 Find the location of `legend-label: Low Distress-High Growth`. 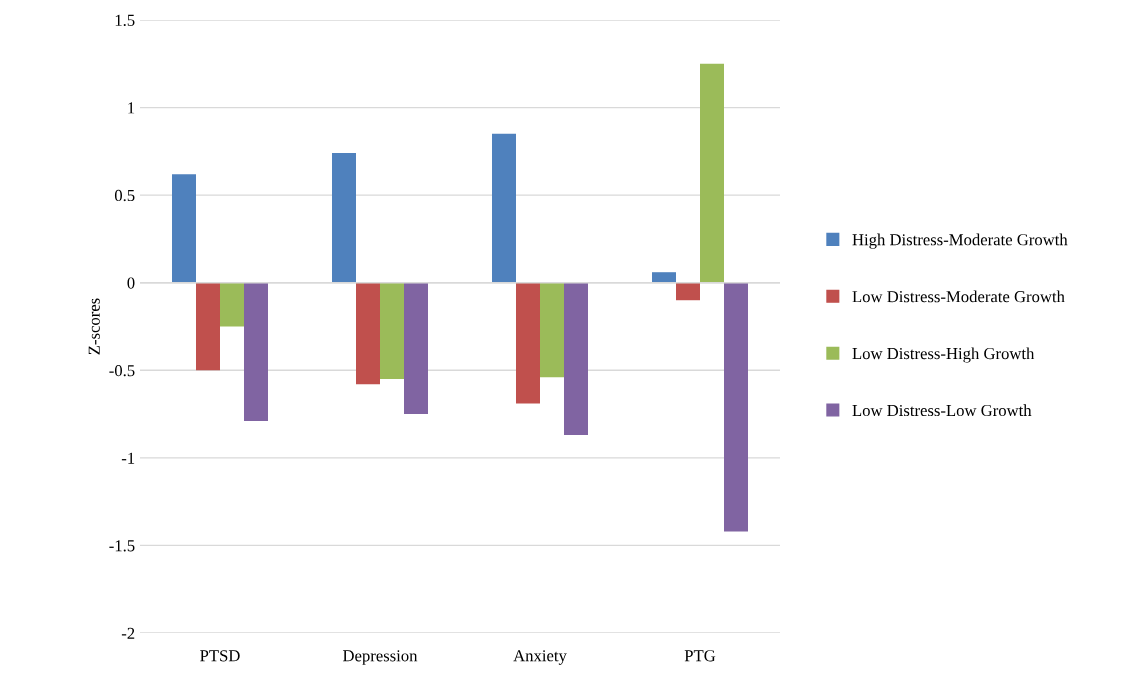

legend-label: Low Distress-High Growth is located at coordinates (943, 355).